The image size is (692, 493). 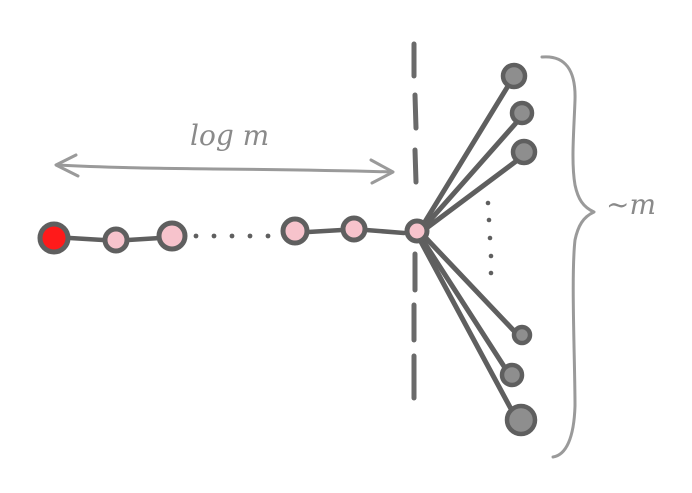 I want to click on hub-node, so click(x=417, y=231).